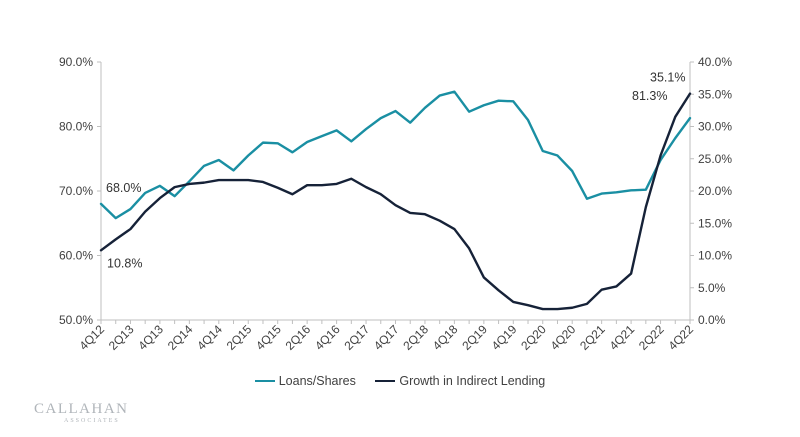 The width and height of the screenshot is (800, 437). Describe the element at coordinates (415, 337) in the screenshot. I see `x-tick-label: 2Q18` at that location.